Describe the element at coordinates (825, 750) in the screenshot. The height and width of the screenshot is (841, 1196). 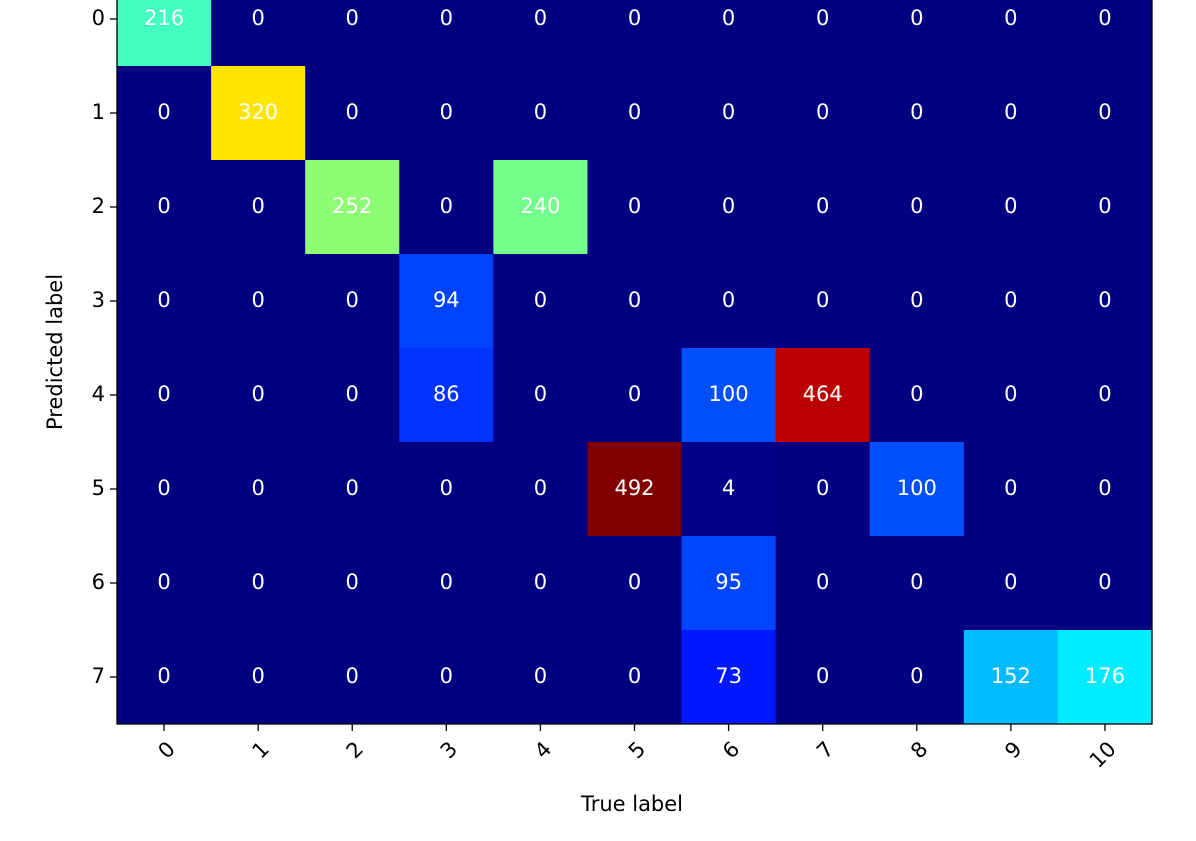
I see `x-tick-label: 7` at that location.